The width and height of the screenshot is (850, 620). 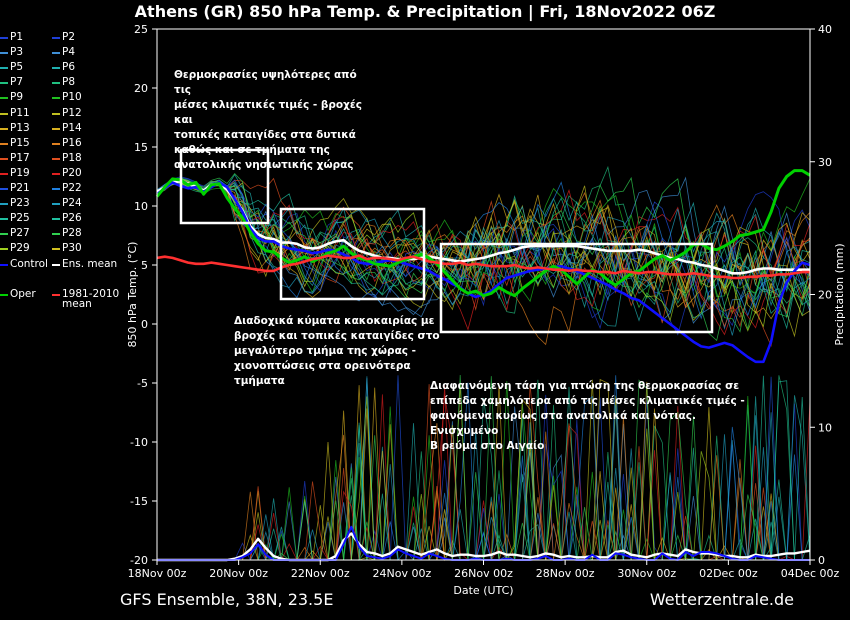 What do you see at coordinates (20, 203) in the screenshot?
I see `legend-label: P23` at bounding box center [20, 203].